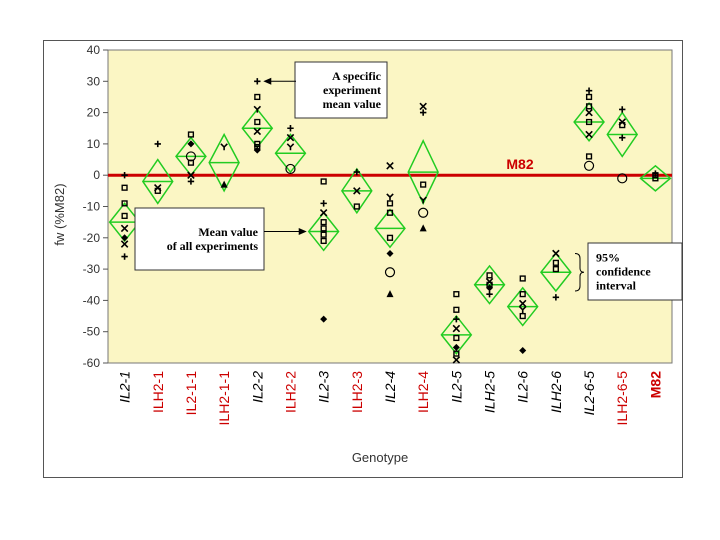  What do you see at coordinates (257, 387) in the screenshot?
I see `category-label: IL2-2` at bounding box center [257, 387].